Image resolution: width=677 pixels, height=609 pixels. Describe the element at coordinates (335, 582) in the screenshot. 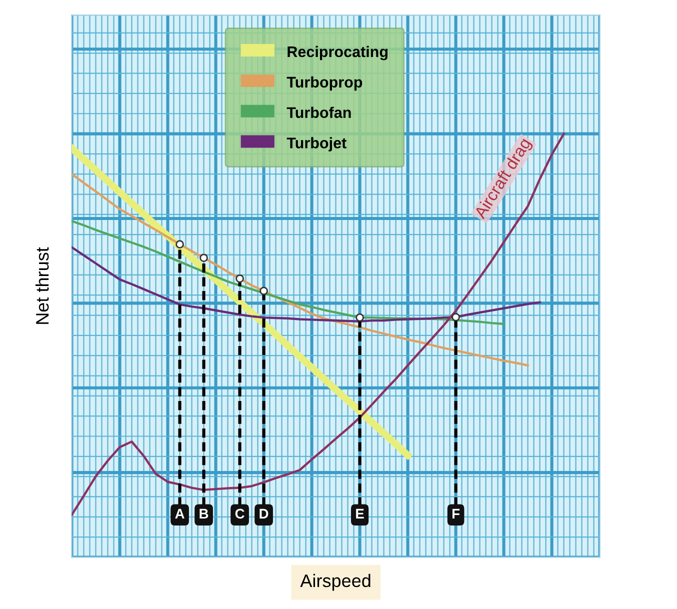

I see `x-axis-title: Airspeed` at that location.